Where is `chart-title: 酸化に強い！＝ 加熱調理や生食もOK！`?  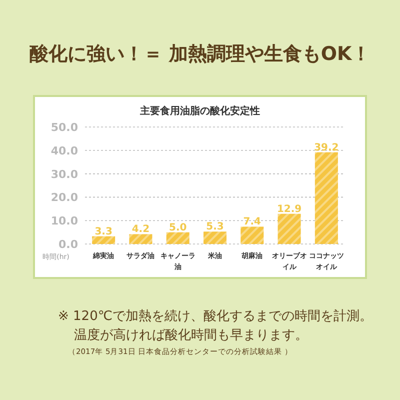
chart-title: 酸化に強い！＝ 加熱調理や生食もOK！ is located at coordinates (200, 54).